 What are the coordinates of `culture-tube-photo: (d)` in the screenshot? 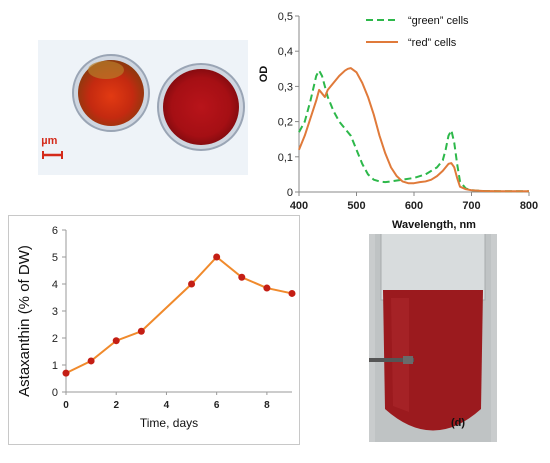 It's located at (433, 335).